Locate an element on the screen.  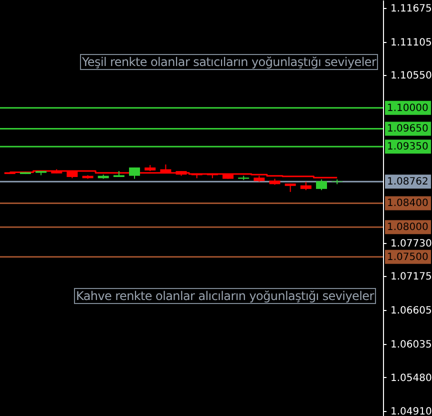
ref-line-label: 1.07500 is located at coordinates (407, 257).